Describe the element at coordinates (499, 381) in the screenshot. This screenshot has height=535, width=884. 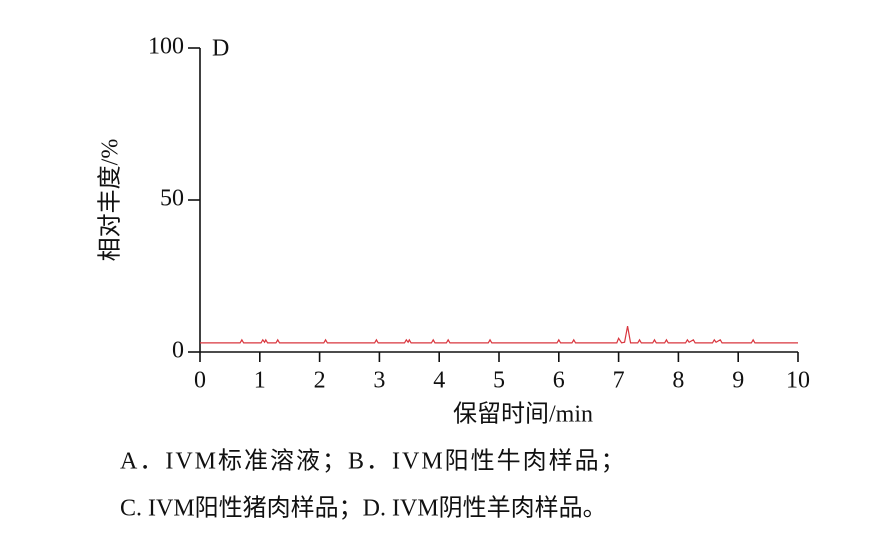
I see `x-tick-label: 5` at that location.